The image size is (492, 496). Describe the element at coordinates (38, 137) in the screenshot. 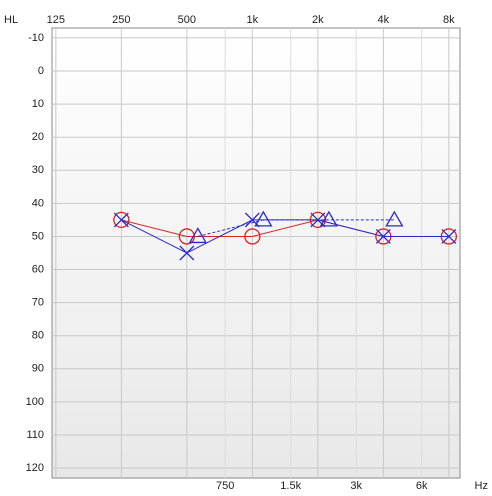

I see `y-tick-label: 20` at that location.